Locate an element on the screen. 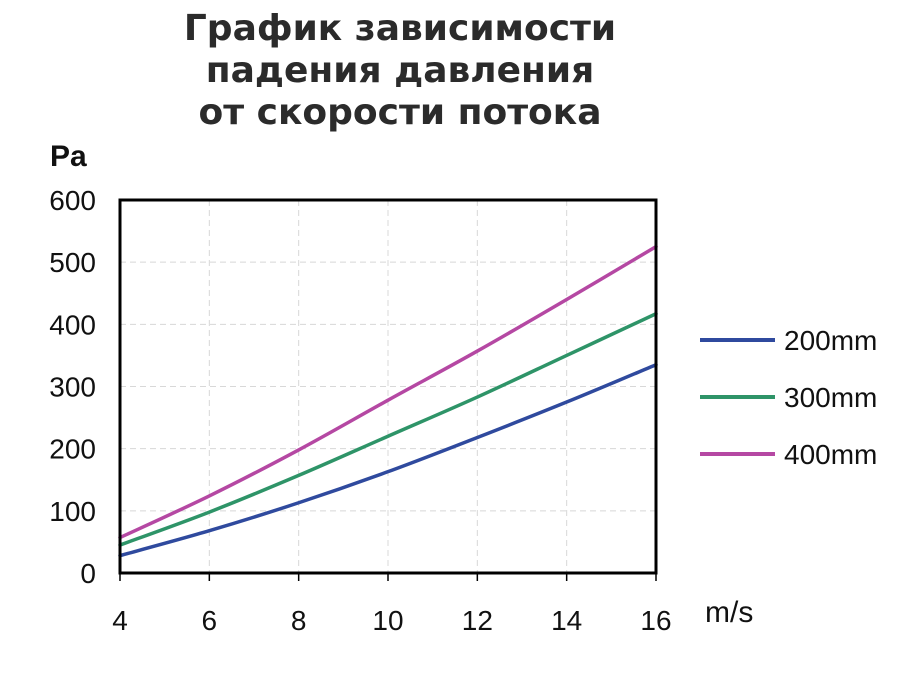 The width and height of the screenshot is (918, 697). legend-label-300mm: 300mm is located at coordinates (830, 397).